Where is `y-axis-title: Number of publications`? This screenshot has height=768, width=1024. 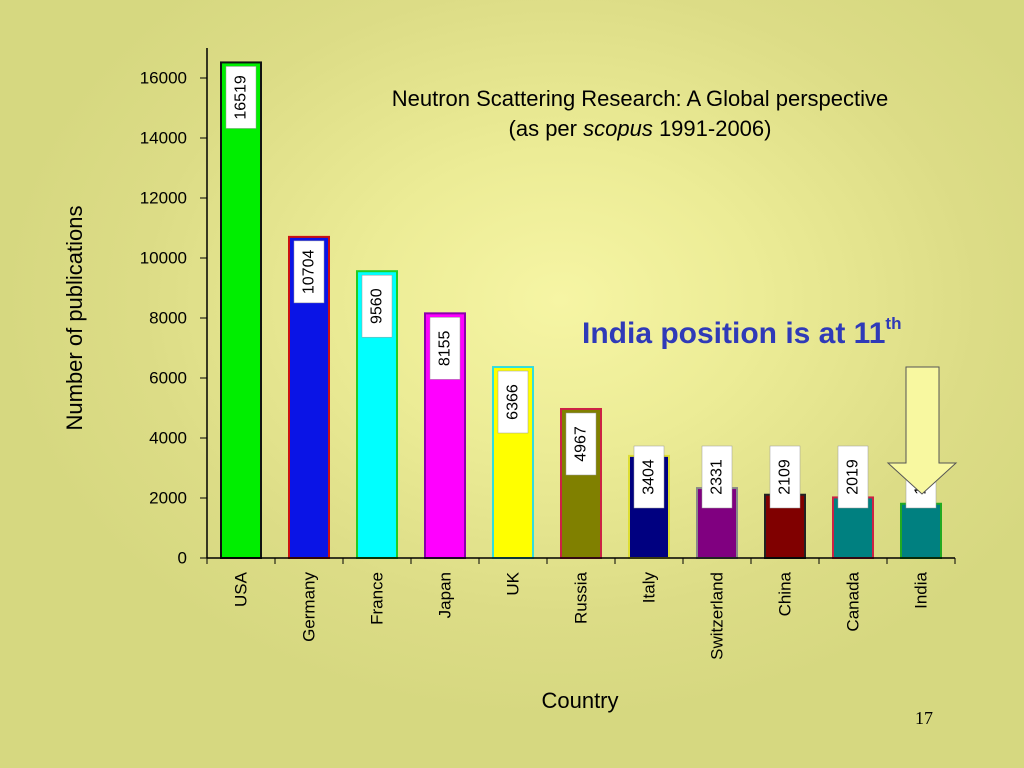 y-axis-title: Number of publications is located at coordinates (74, 317).